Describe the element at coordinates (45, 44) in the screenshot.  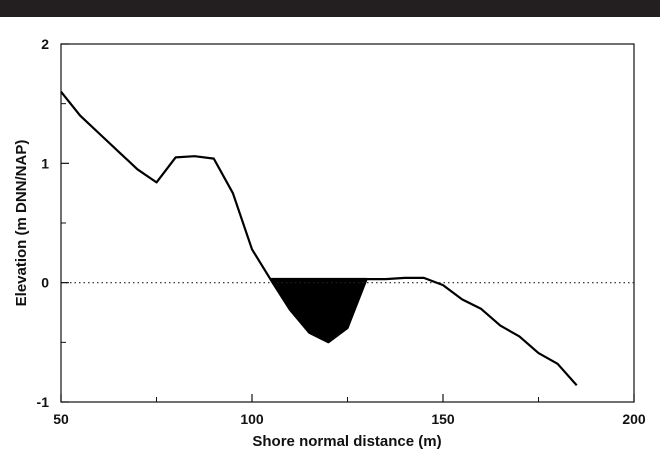
I see `y-tick-label: 2` at that location.